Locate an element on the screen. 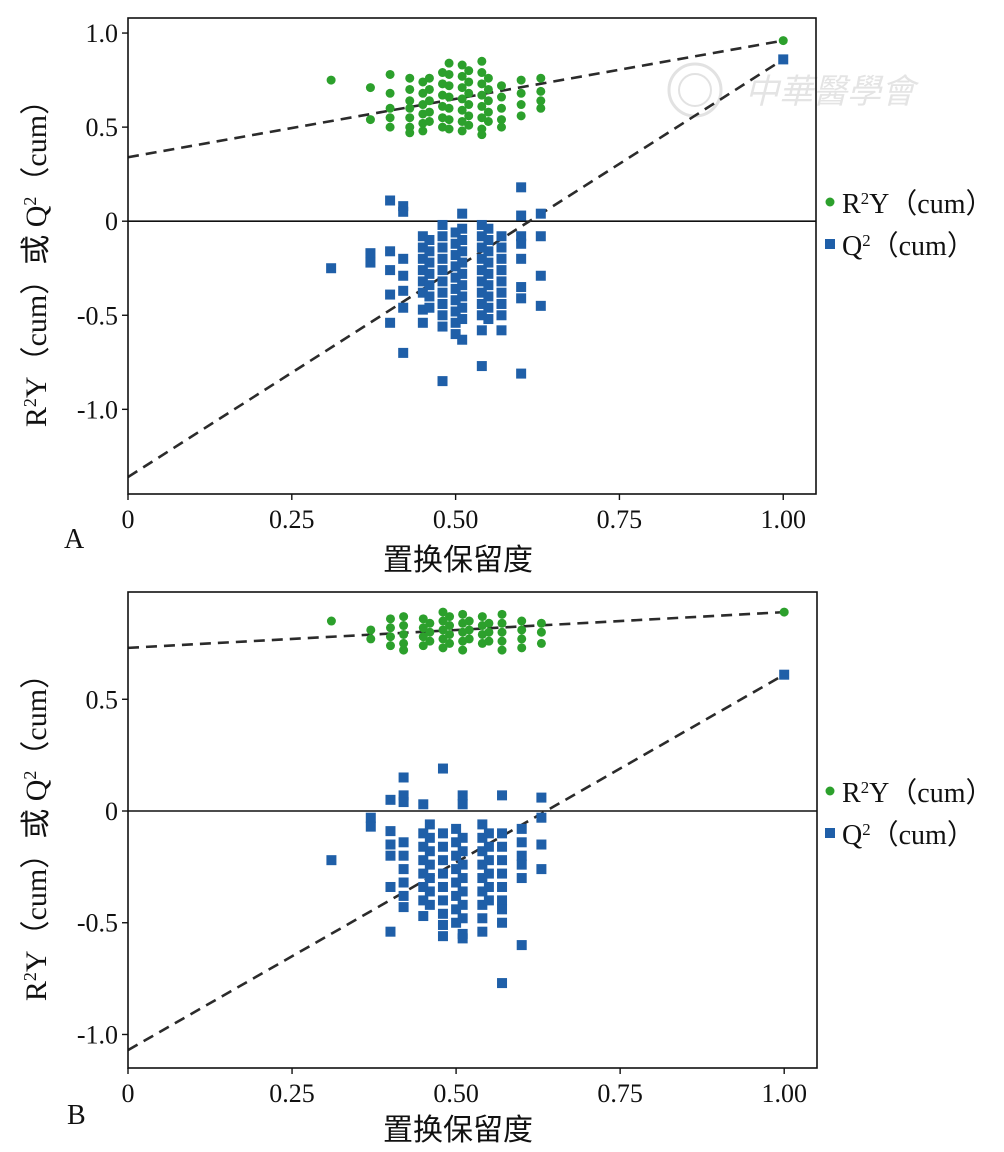 The image size is (1004, 1152). x-tick-label: 0.75 is located at coordinates (620, 519).